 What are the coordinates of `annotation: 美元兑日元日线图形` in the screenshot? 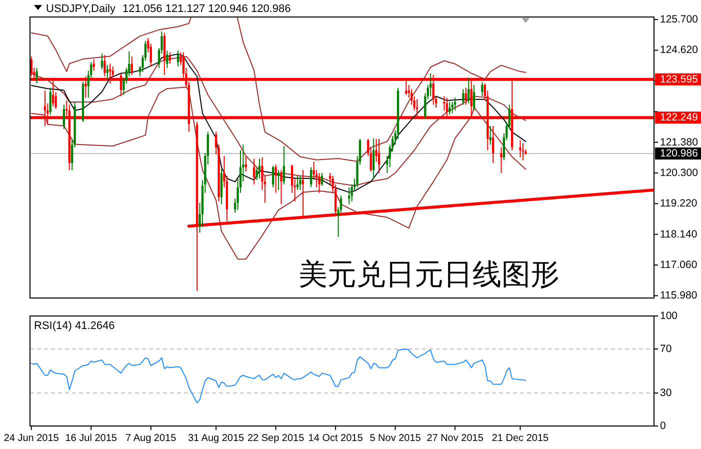 It's located at (429, 275).